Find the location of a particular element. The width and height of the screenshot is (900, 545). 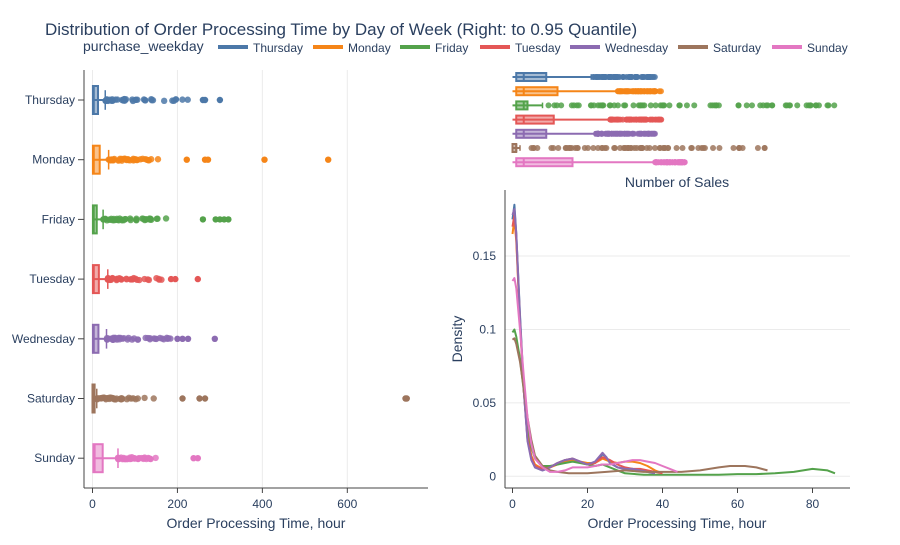

marginal-box-monday is located at coordinates (588, 91).